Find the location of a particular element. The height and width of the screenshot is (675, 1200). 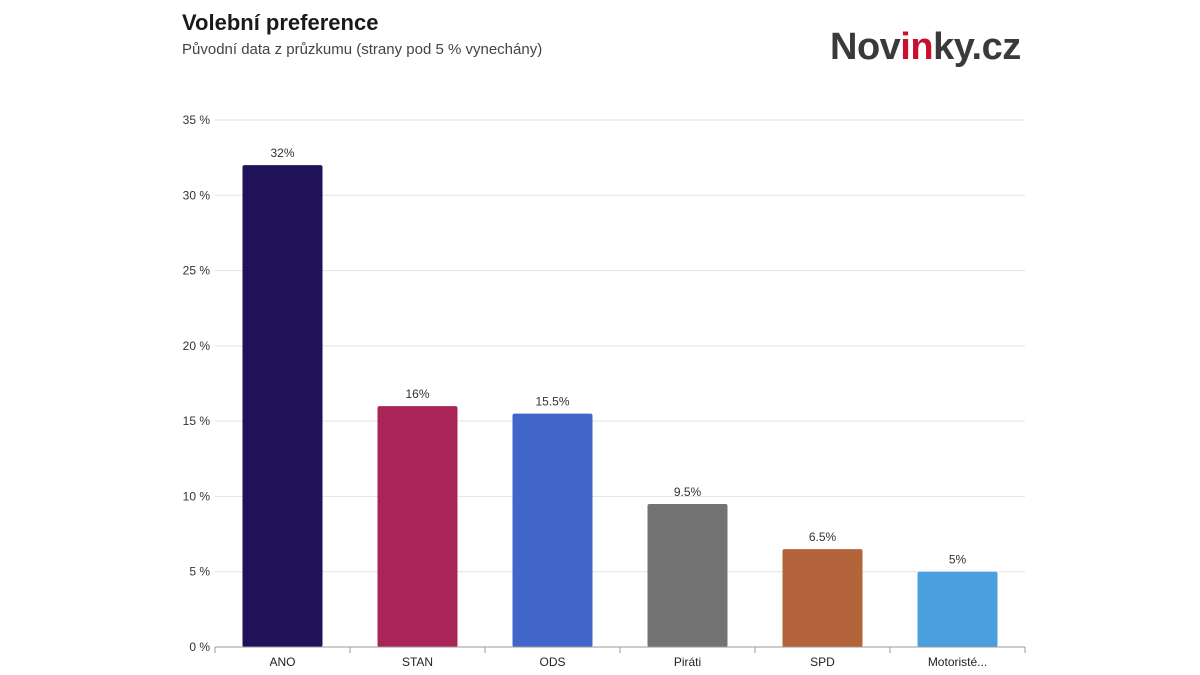

y-tick-label: 20 % is located at coordinates (197, 346).